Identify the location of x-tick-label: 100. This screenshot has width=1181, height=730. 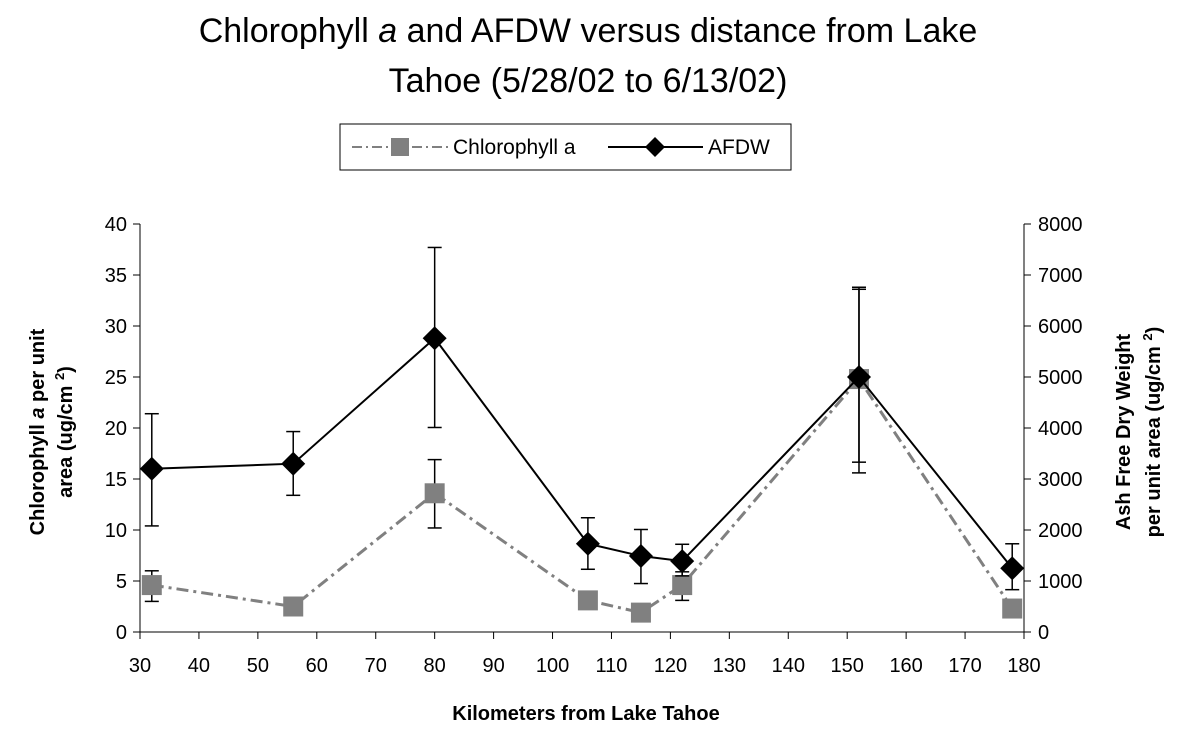
(552, 666).